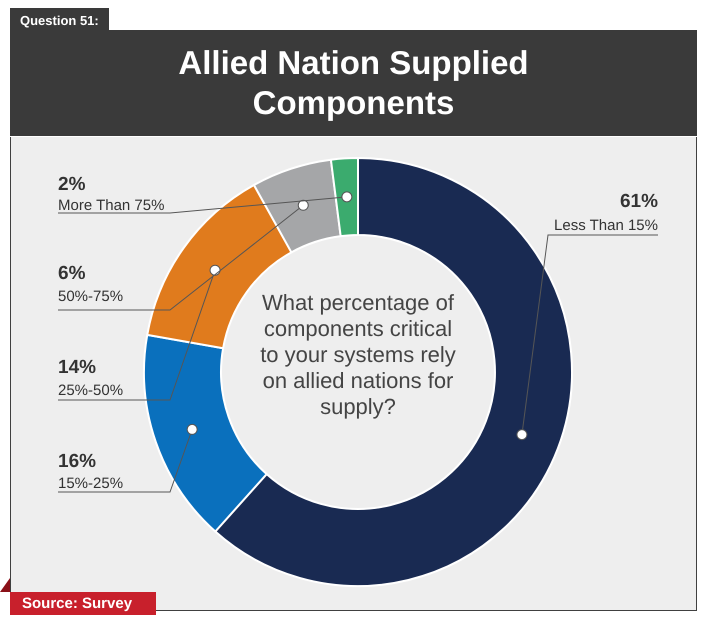  What do you see at coordinates (77, 367) in the screenshot?
I see `data-label: 14%` at bounding box center [77, 367].